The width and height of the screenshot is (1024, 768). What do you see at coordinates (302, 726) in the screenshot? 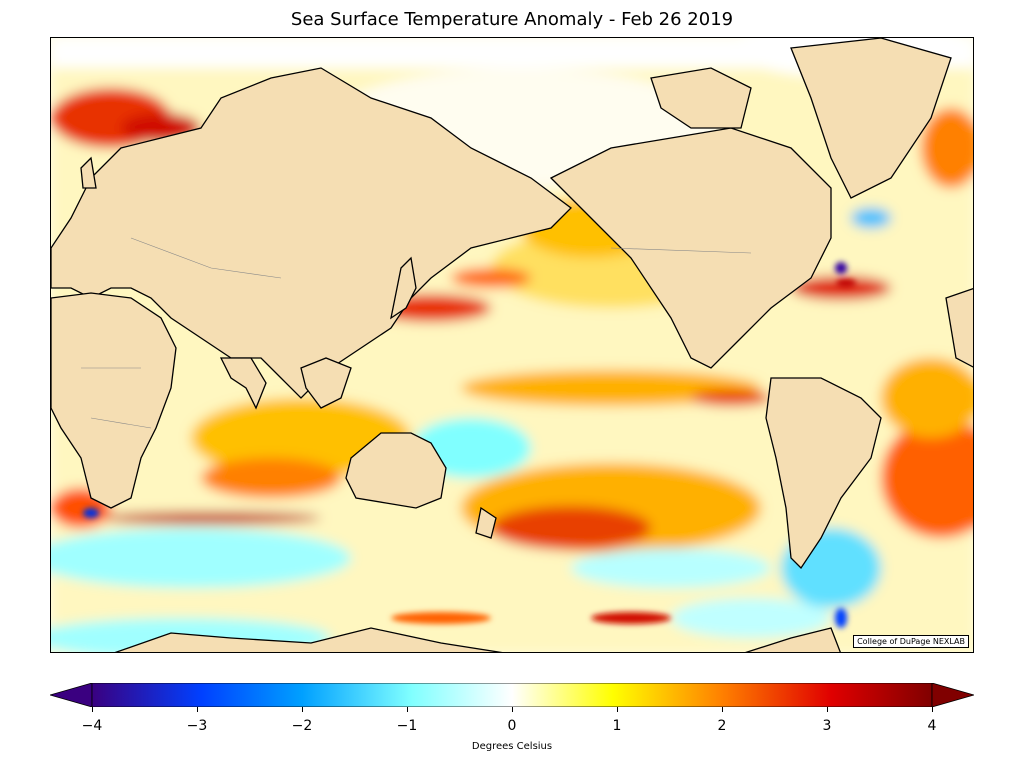
I see `colorbar-tick-label: −2` at bounding box center [302, 726].